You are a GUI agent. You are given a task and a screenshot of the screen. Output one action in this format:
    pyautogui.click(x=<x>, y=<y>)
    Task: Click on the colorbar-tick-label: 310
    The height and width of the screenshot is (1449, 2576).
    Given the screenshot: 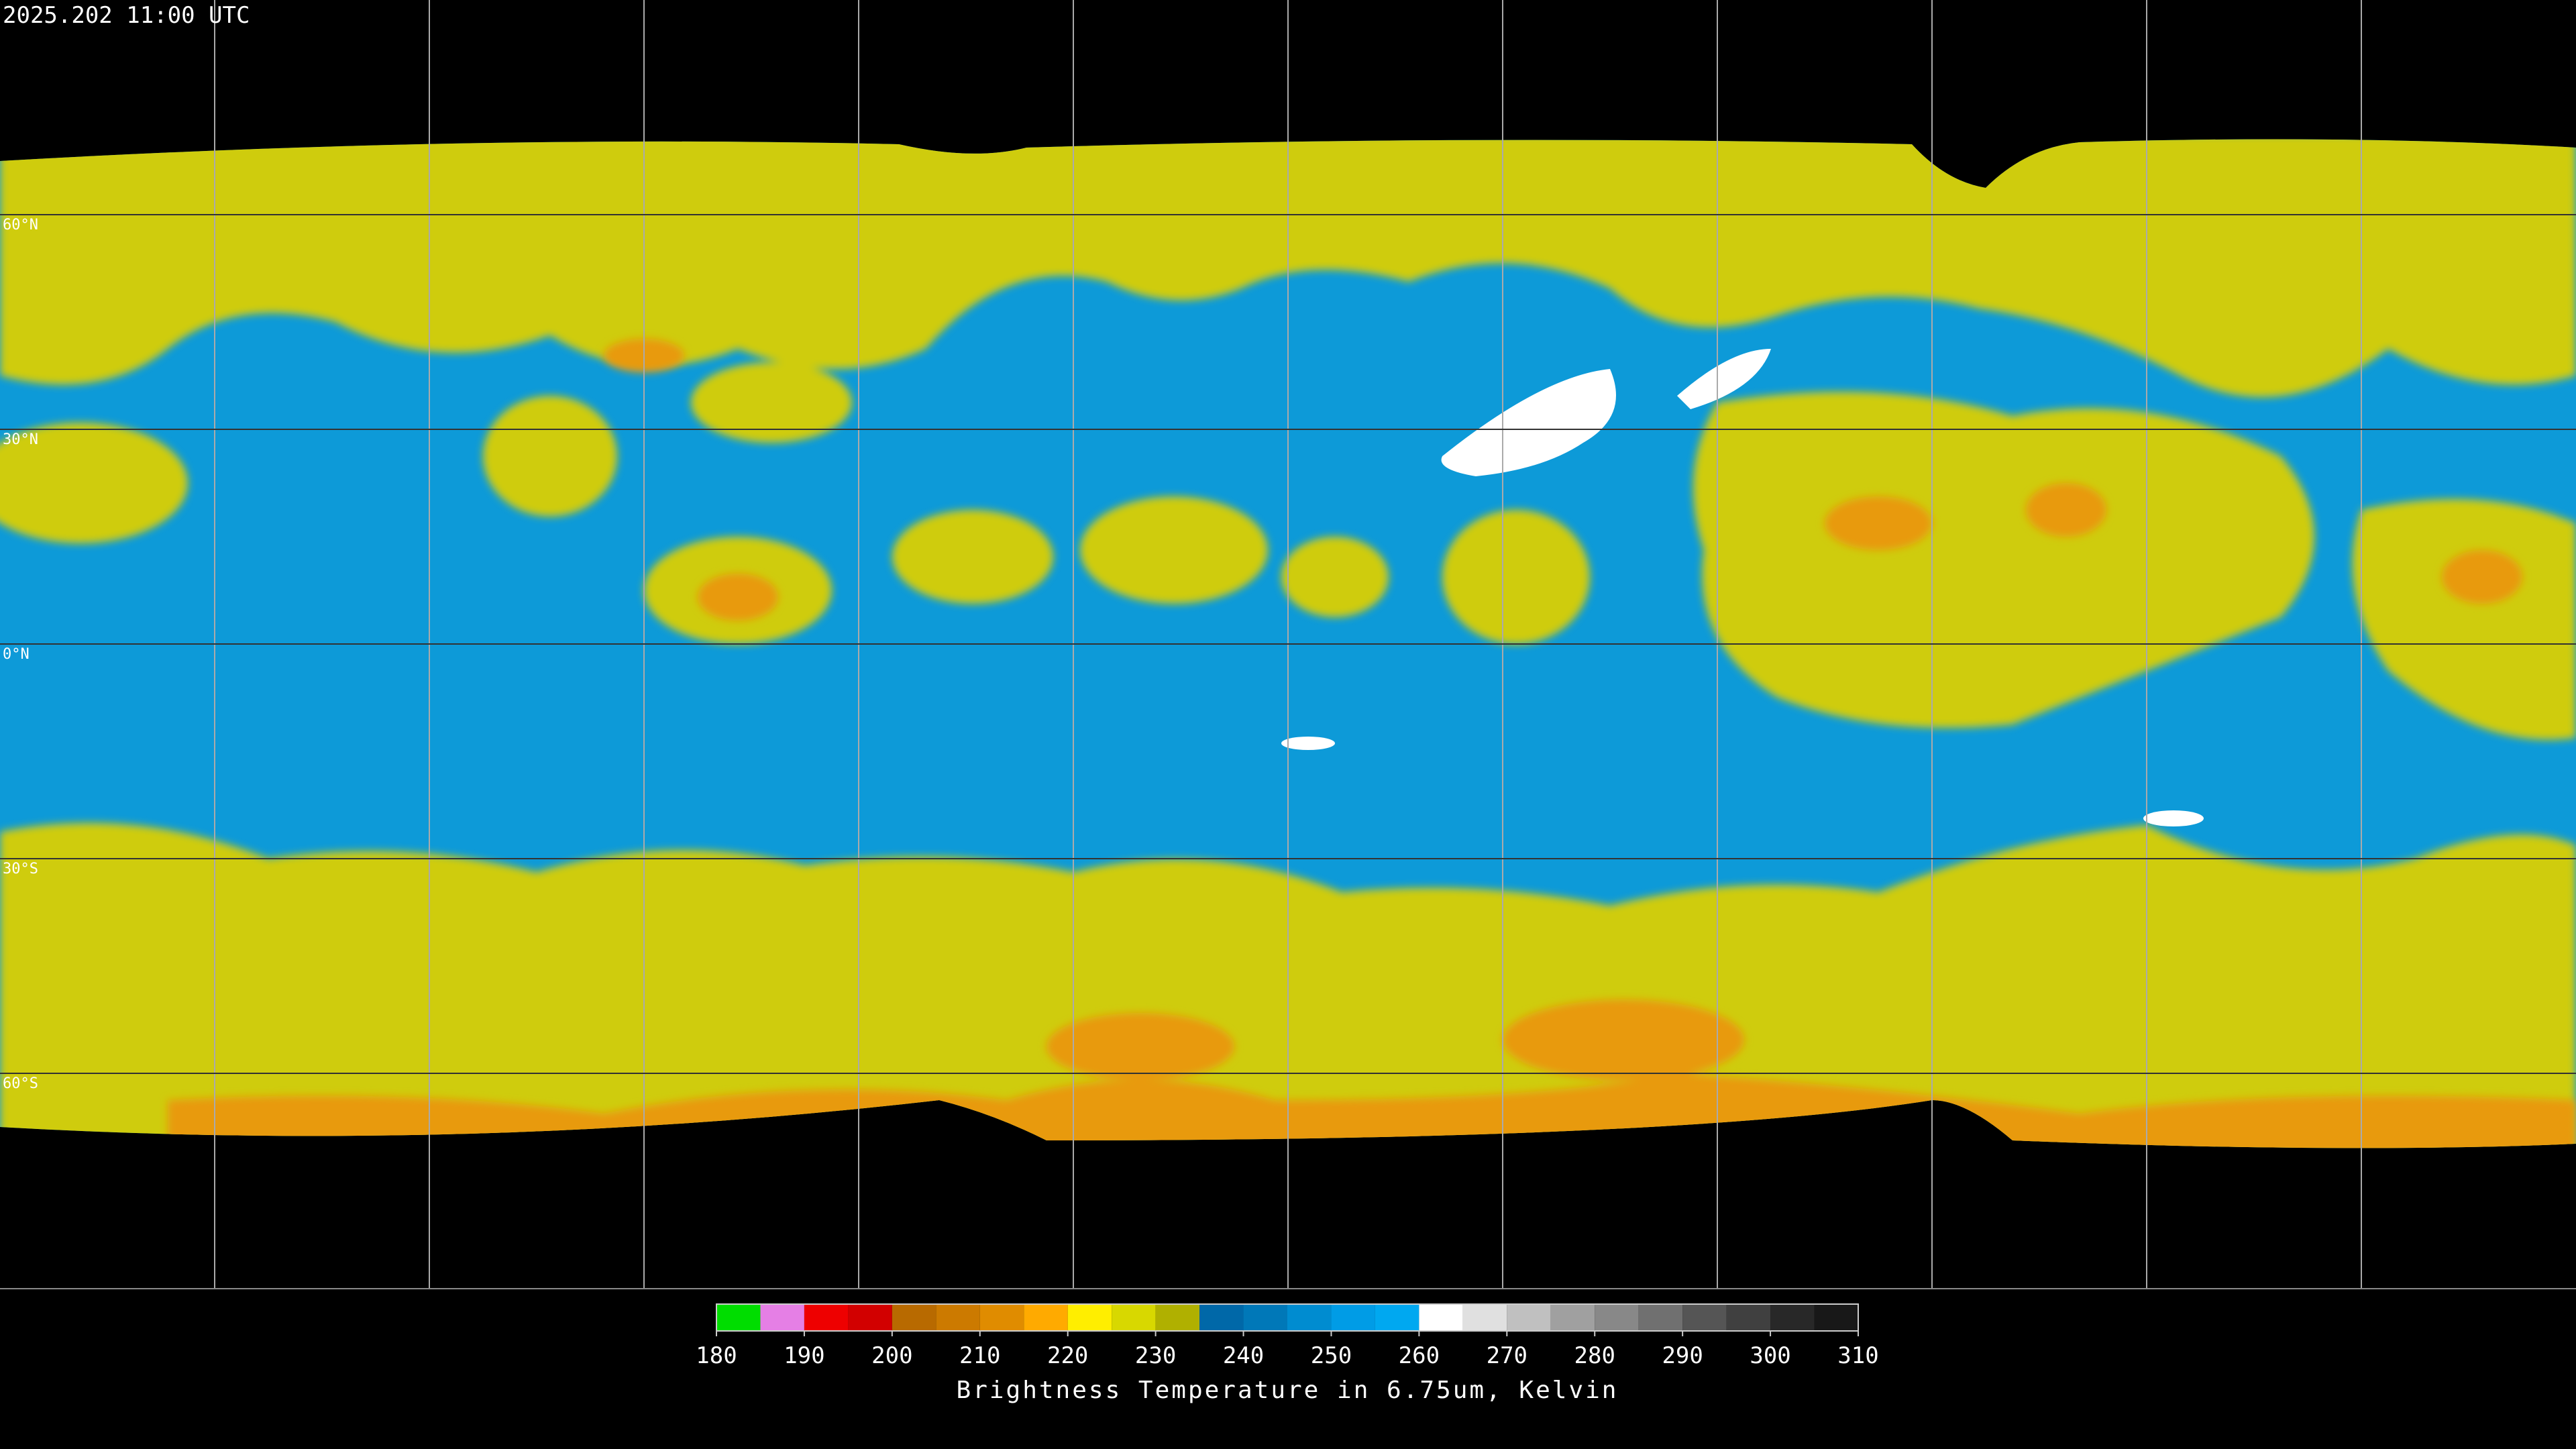 What is the action you would take?
    pyautogui.click(x=1857, y=1355)
    